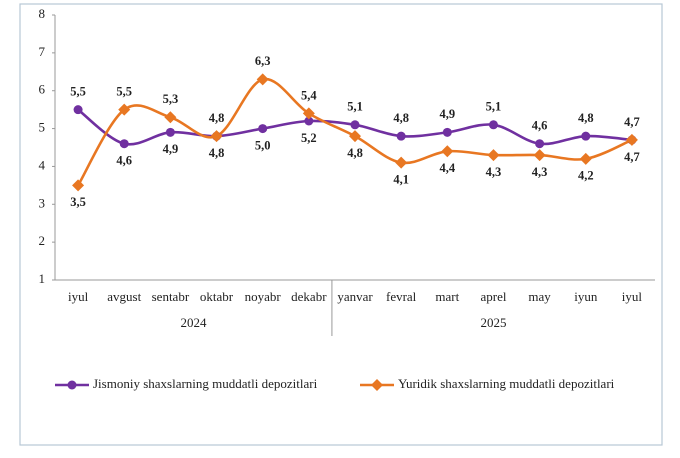 This screenshot has height=458, width=680. What do you see at coordinates (42, 13) in the screenshot?
I see `y-tick-label: 8` at bounding box center [42, 13].